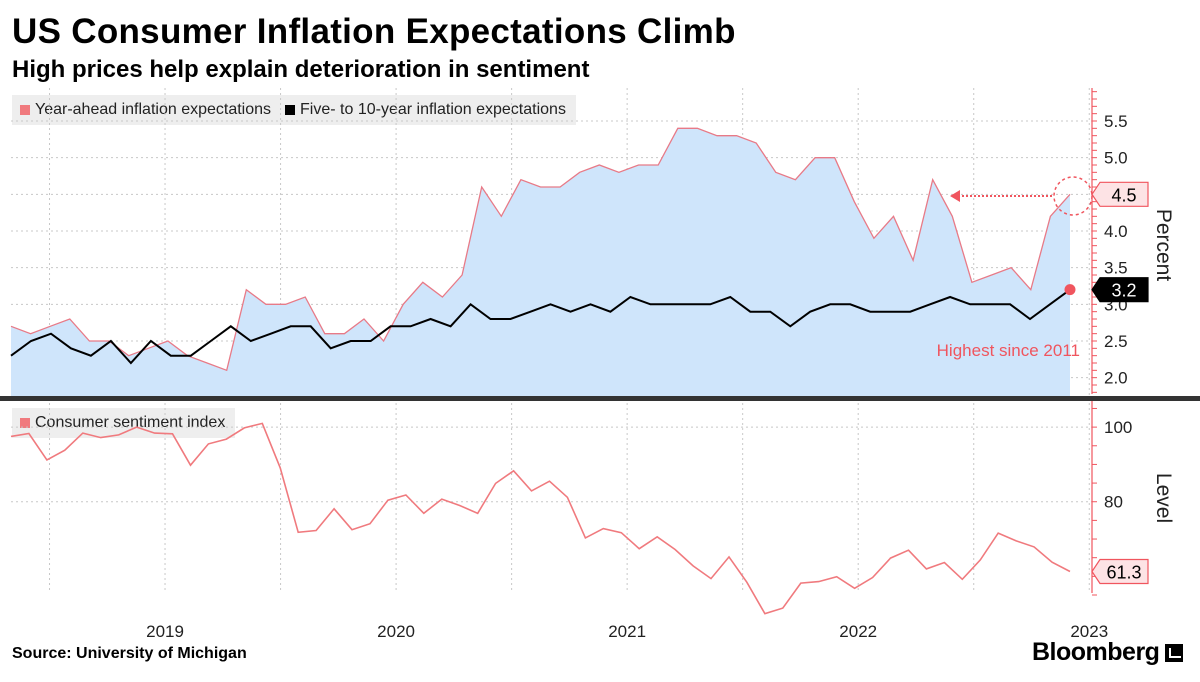  What do you see at coordinates (1116, 341) in the screenshot?
I see `y-tick-label-top: 2.5` at bounding box center [1116, 341].